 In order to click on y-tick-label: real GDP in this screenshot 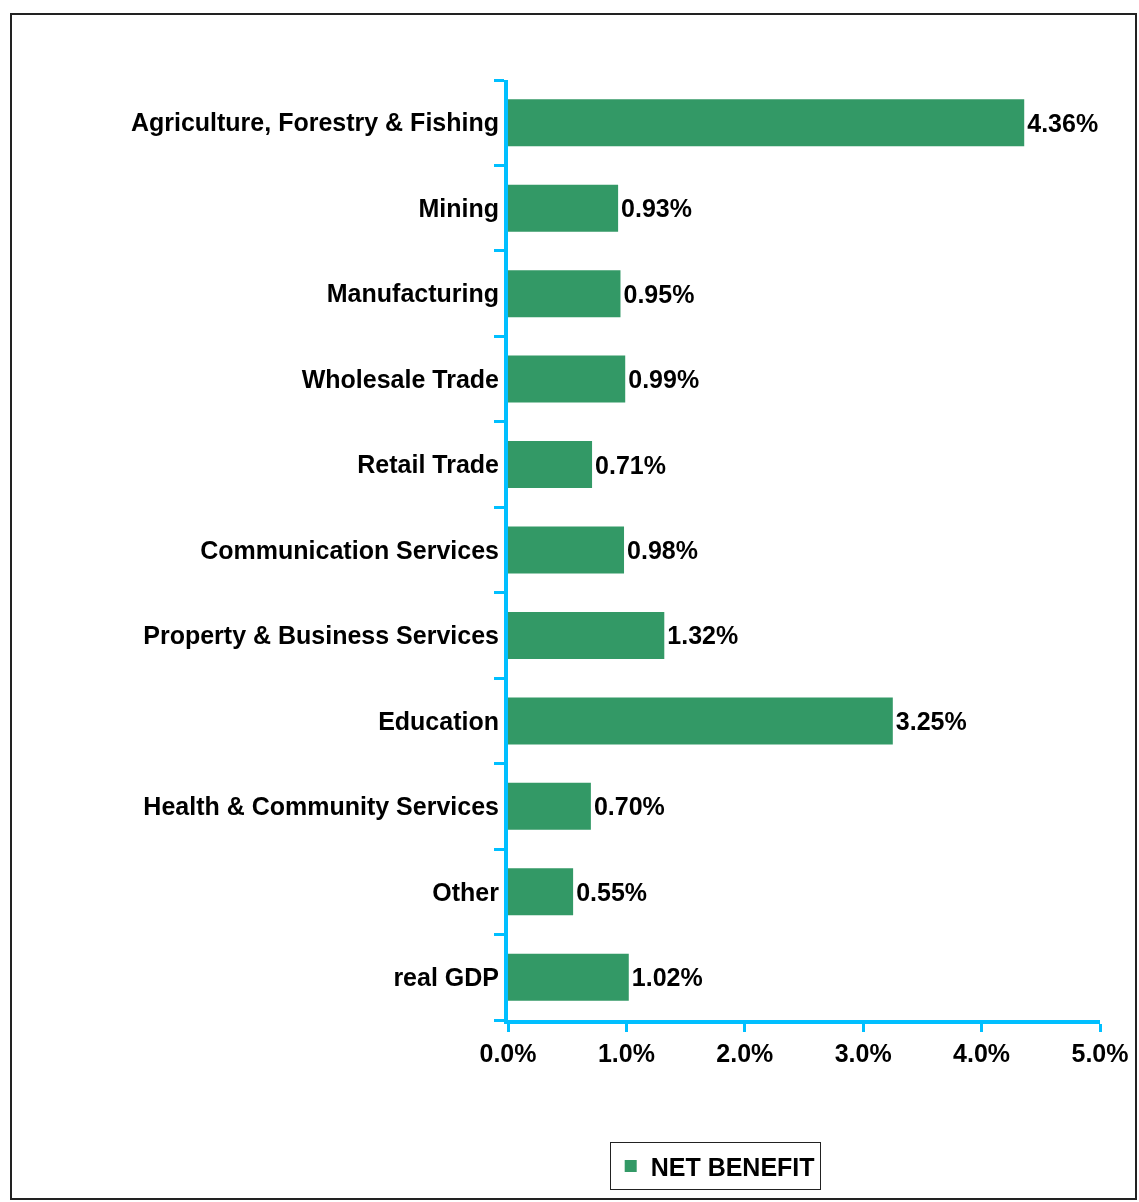, I will do `click(446, 977)`.